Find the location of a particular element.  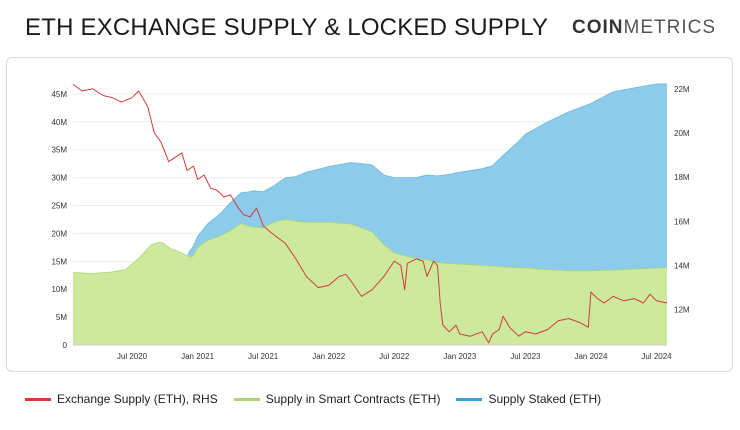

x-tick-label: Jul 2022 is located at coordinates (394, 356).